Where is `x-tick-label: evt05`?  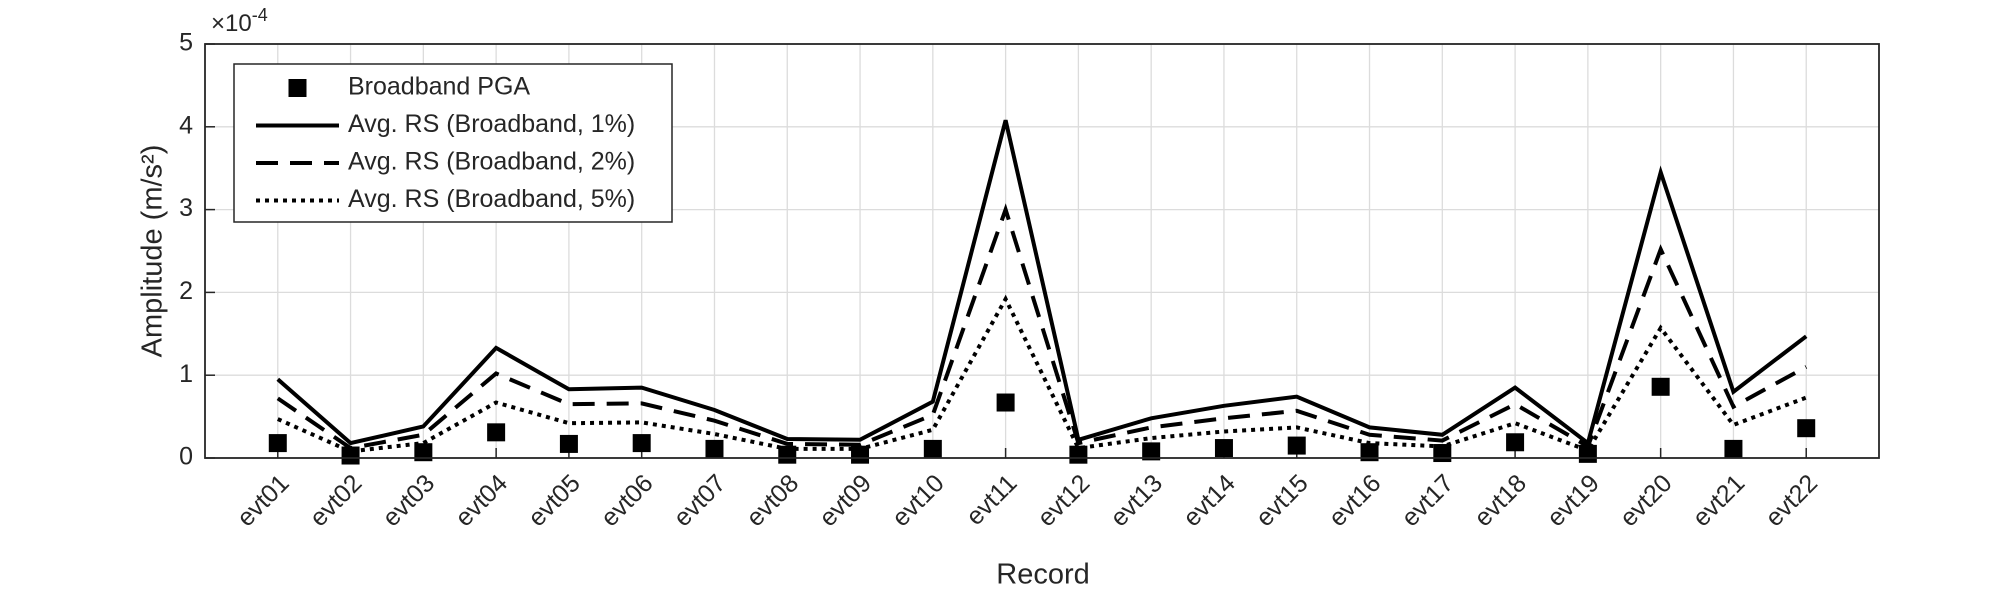
x-tick-label: evt05 is located at coordinates (554, 500).